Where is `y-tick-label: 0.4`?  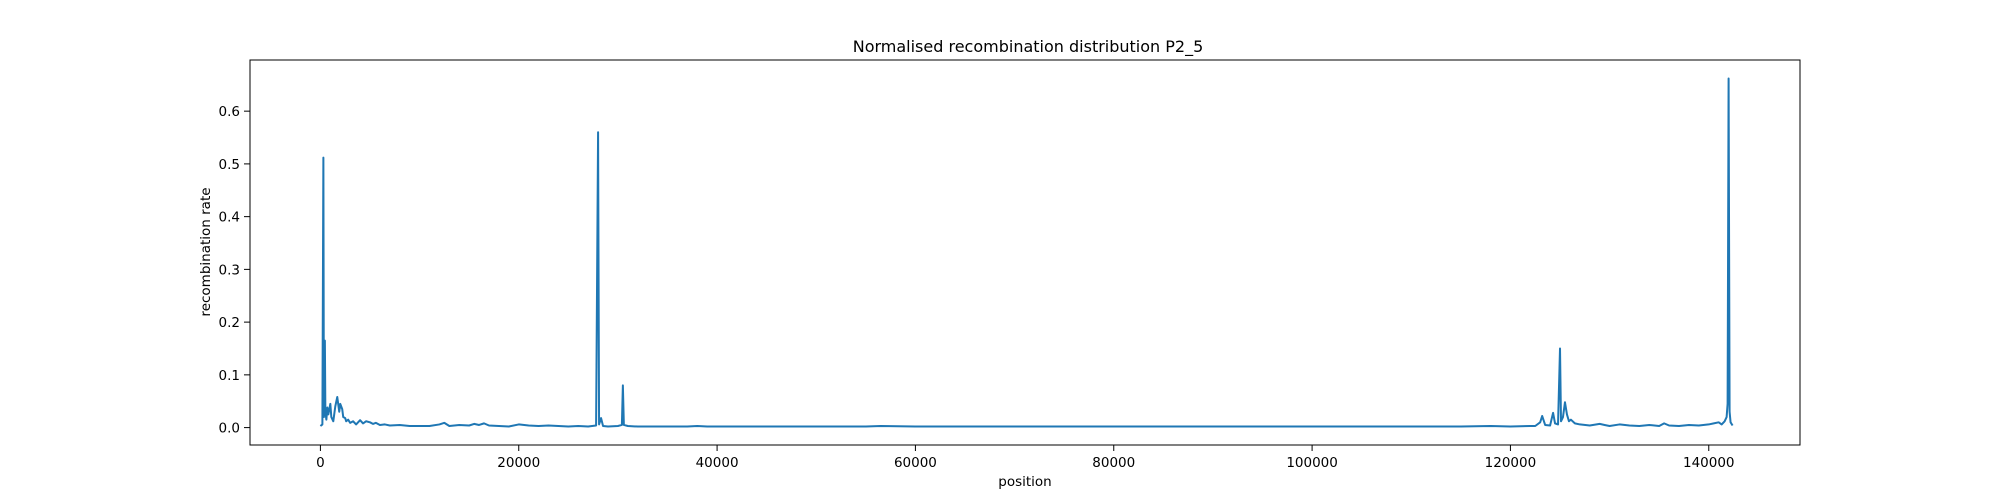
y-tick-label: 0.4 is located at coordinates (229, 218).